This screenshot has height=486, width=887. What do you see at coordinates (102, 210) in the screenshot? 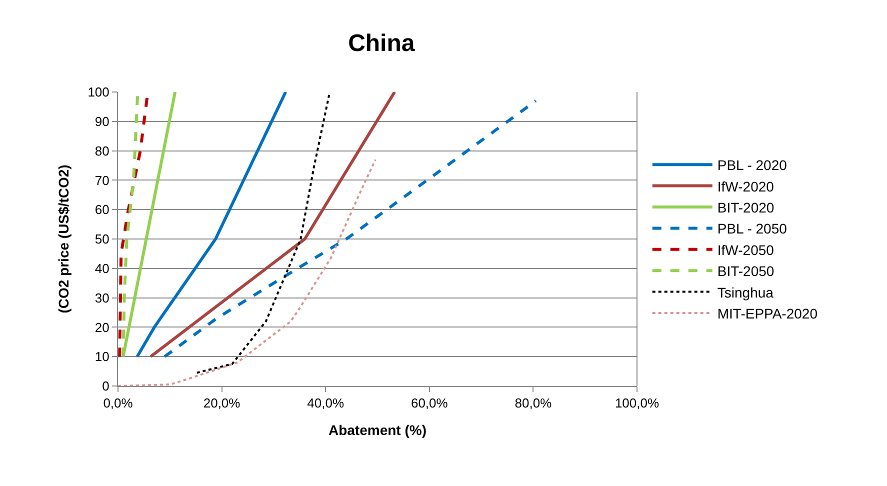
I see `y-tick-label: 60` at bounding box center [102, 210].